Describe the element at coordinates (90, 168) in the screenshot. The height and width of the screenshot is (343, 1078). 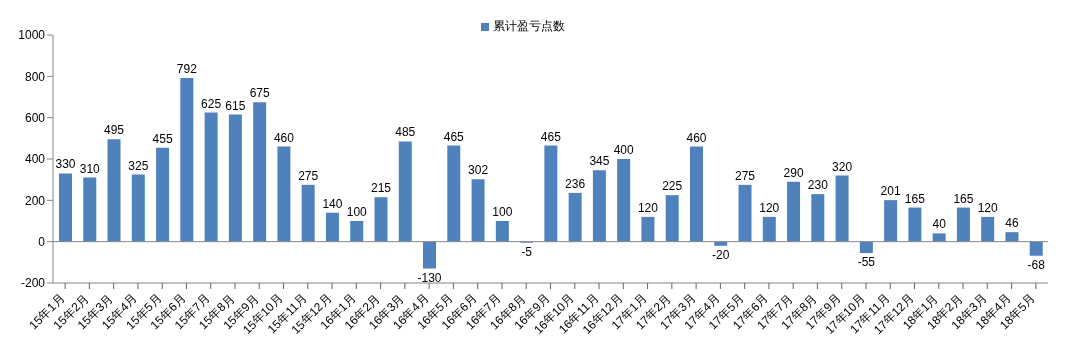
I see `data-label: 310` at that location.